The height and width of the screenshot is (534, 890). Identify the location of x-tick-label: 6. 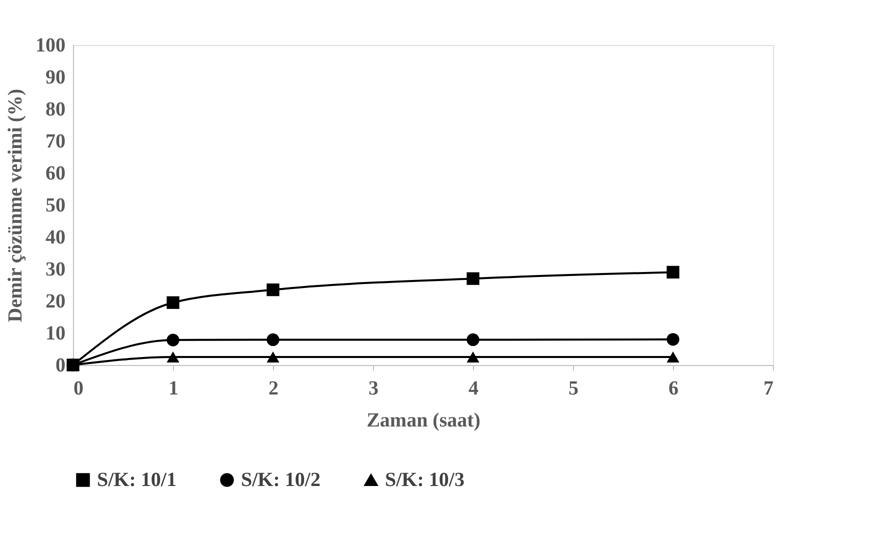
(673, 389).